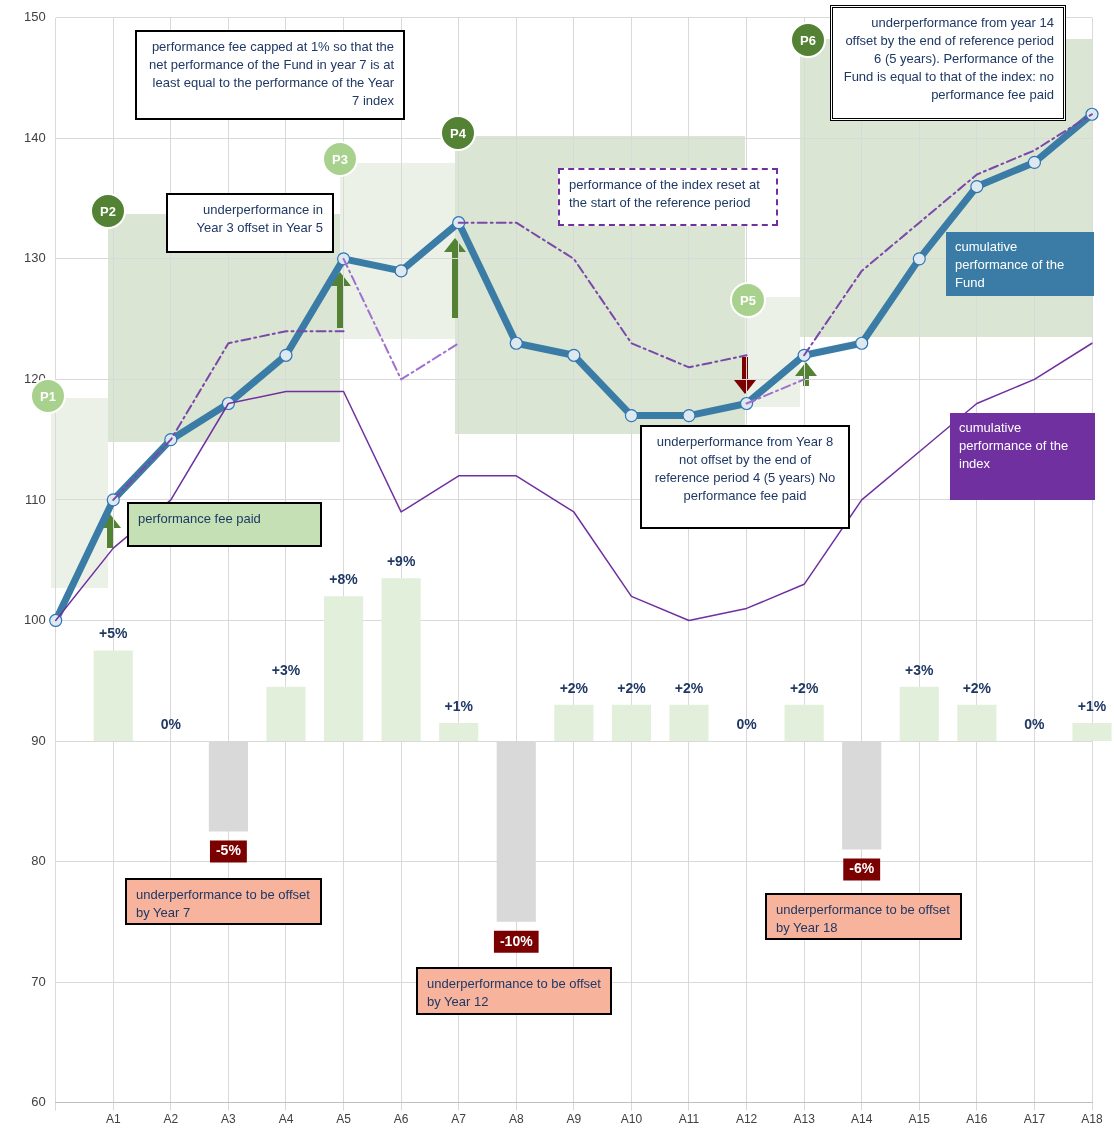 The height and width of the screenshot is (1129, 1114). What do you see at coordinates (862, 868) in the screenshot?
I see `data-label: -6%` at bounding box center [862, 868].